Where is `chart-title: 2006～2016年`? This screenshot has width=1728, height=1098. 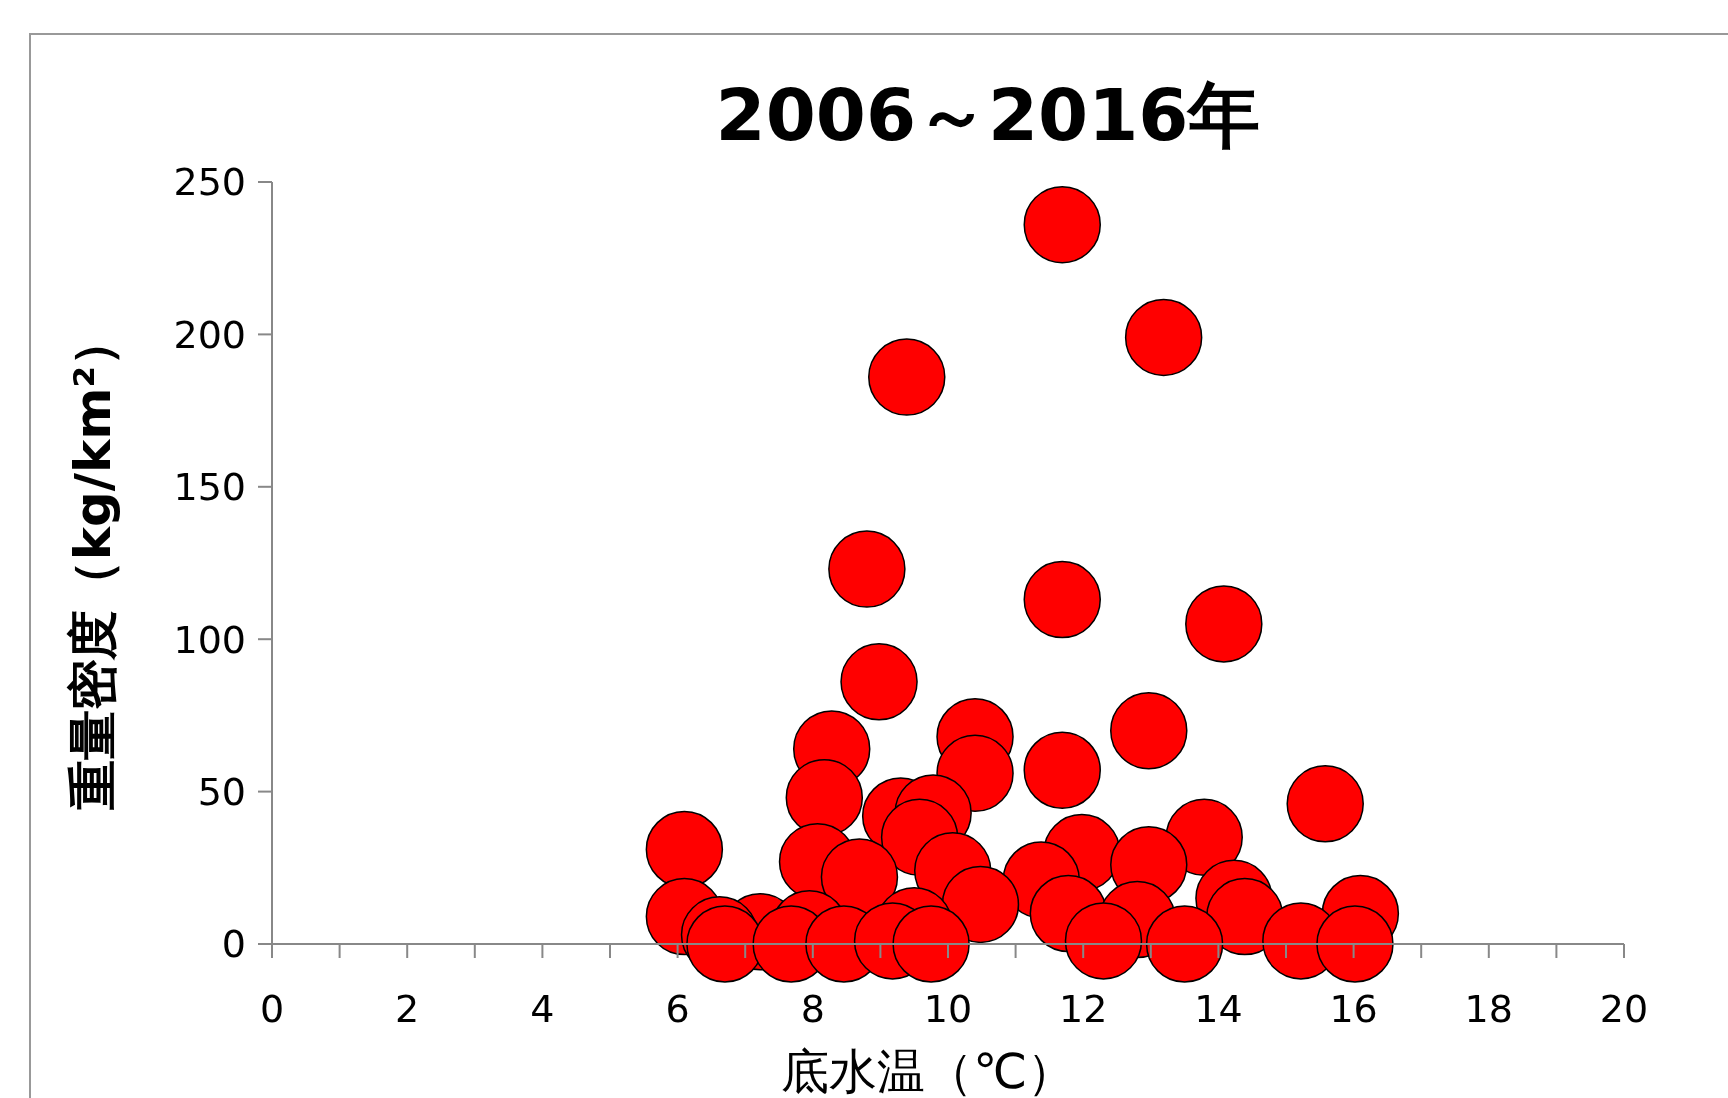 chart-title: 2006～2016年 is located at coordinates (988, 115).